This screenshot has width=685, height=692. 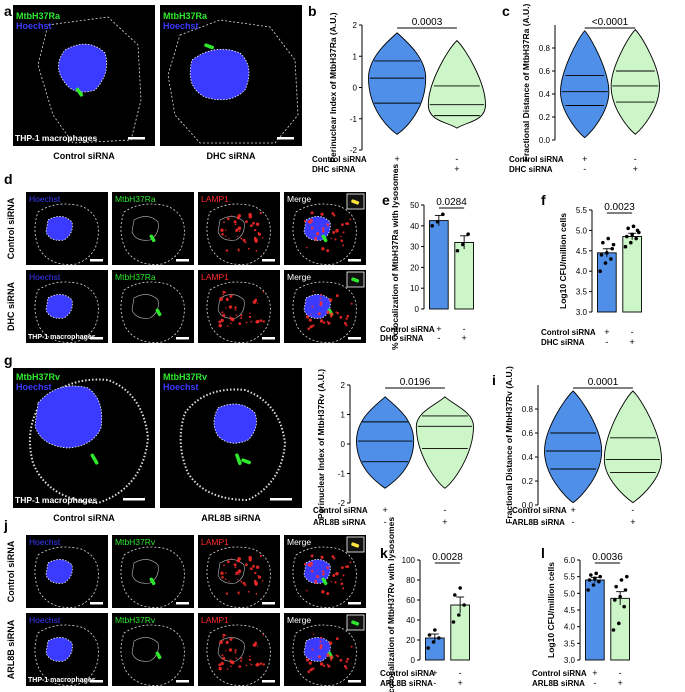 I want to click on channel-label-mtb: MtbH37Ra, so click(x=185, y=16).